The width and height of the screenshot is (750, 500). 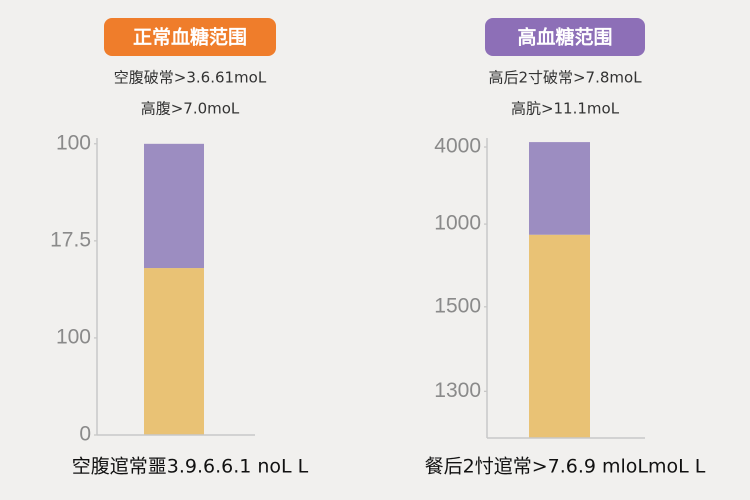 I want to click on chart-title: 高血糖范围, so click(x=564, y=37).